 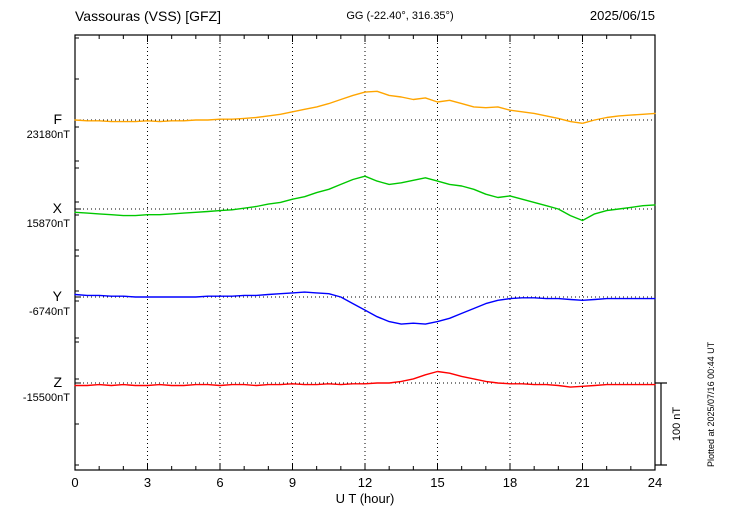 What do you see at coordinates (582, 482) in the screenshot?
I see `x-tick-label: 21` at bounding box center [582, 482].